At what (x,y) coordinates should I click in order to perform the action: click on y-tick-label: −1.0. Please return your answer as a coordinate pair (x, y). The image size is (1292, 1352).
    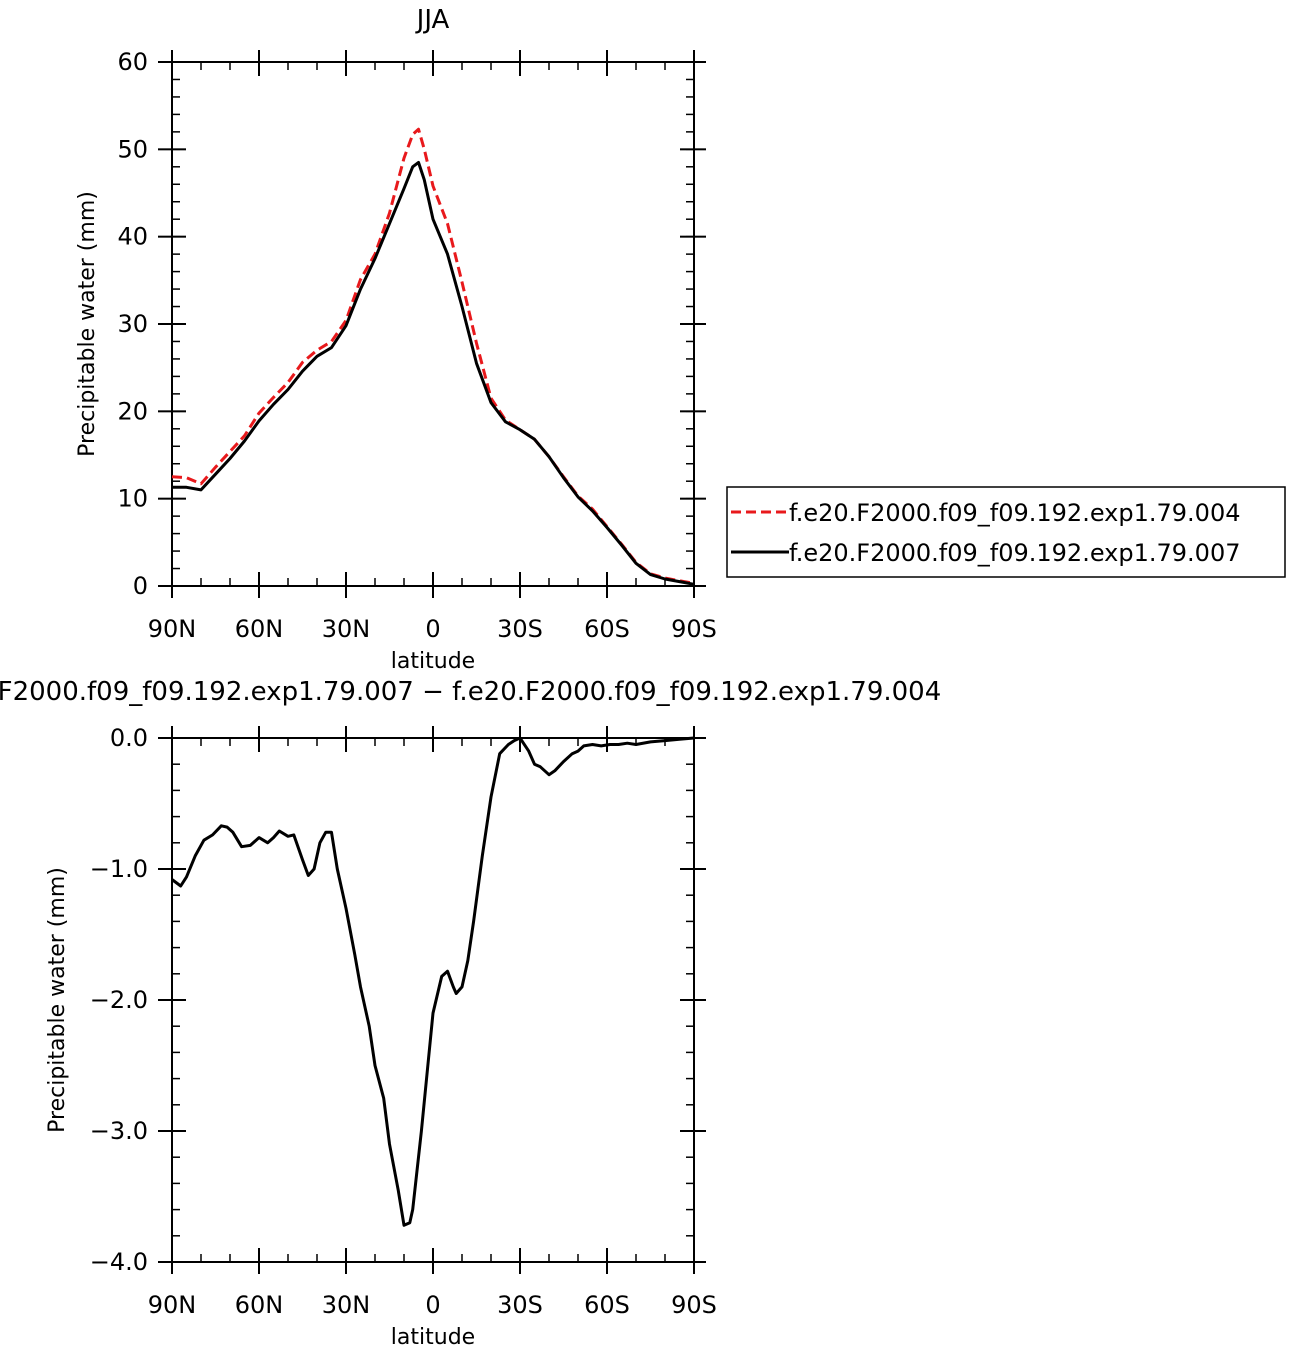
    Looking at the image, I should click on (119, 869).